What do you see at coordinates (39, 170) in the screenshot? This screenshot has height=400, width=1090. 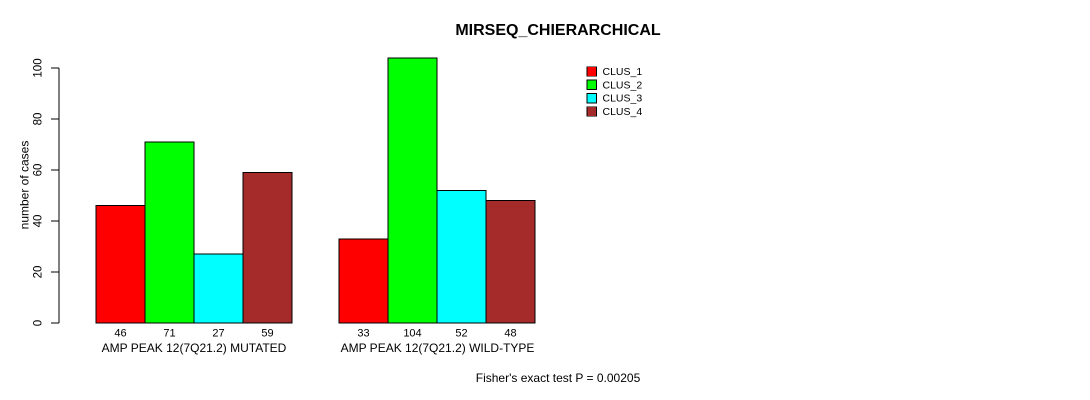 I see `y-tick-label: 60` at bounding box center [39, 170].